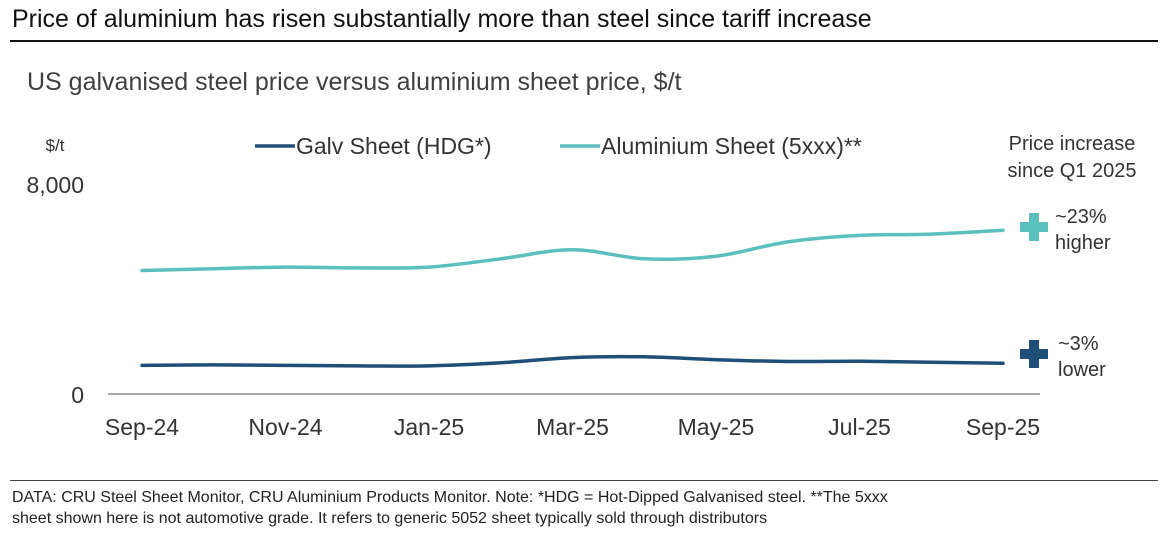 Image resolution: width=1170 pixels, height=541 pixels. What do you see at coordinates (429, 427) in the screenshot?
I see `x-tick-label-jan-25: Jan-25` at bounding box center [429, 427].